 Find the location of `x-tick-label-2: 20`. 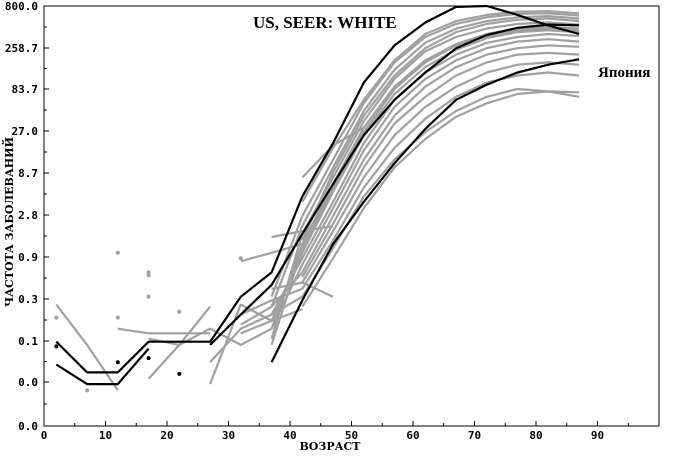

x-tick-label-2: 20 is located at coordinates (166, 435).